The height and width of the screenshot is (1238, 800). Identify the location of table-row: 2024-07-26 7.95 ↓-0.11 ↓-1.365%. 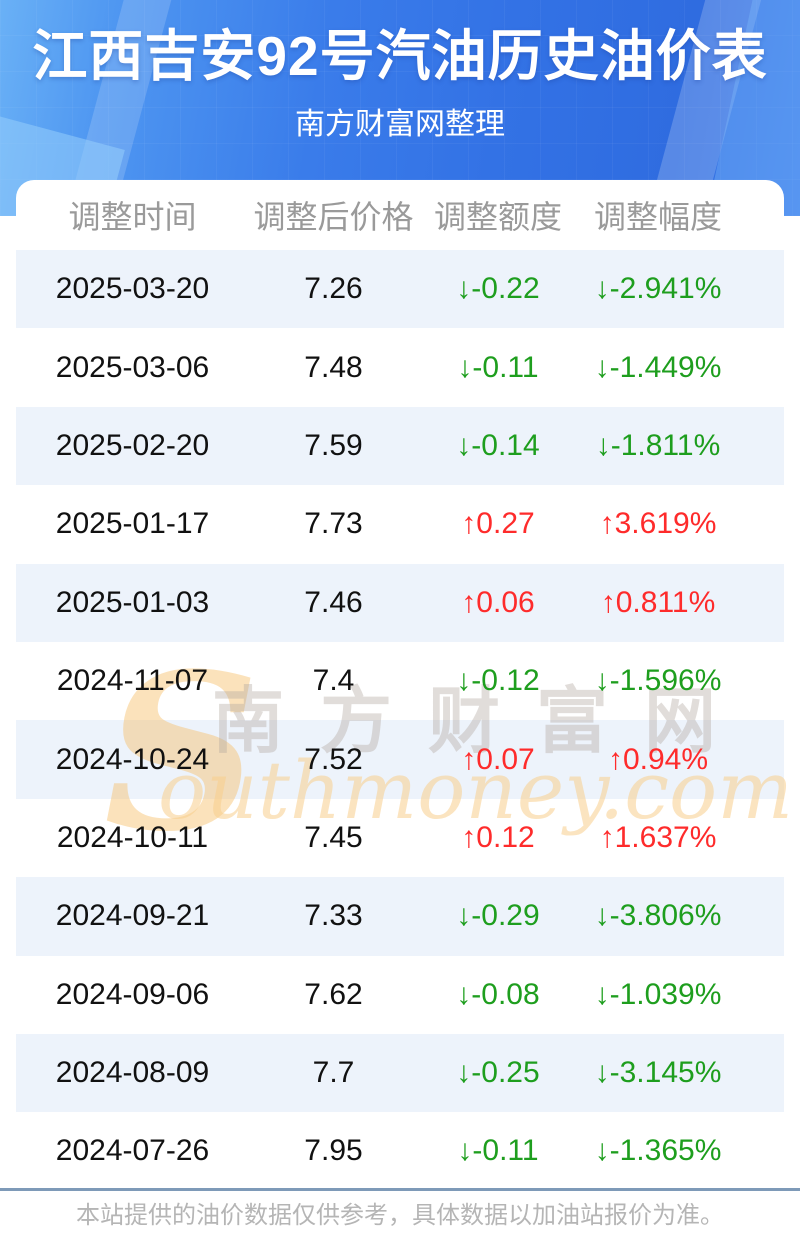
(400, 1151).